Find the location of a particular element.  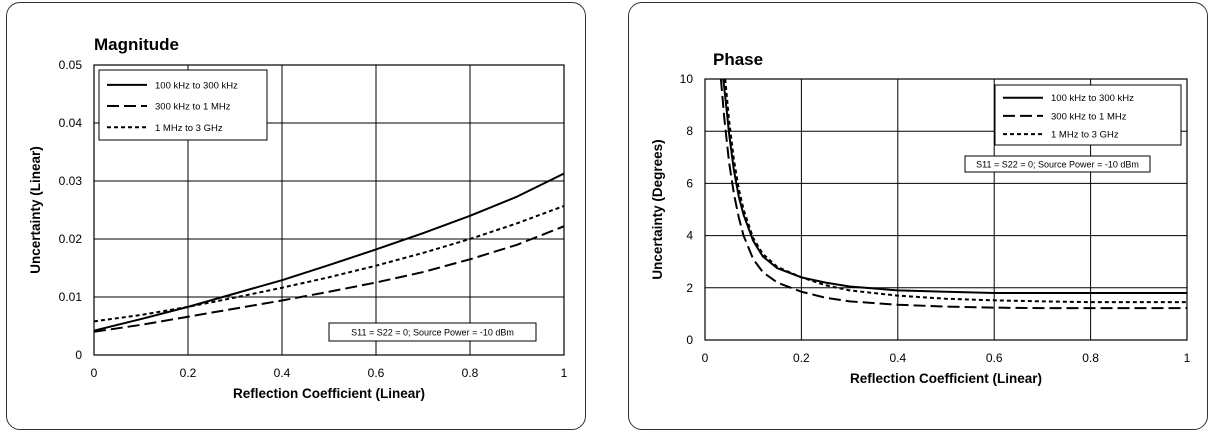

series-group is located at coordinates (329, 252).